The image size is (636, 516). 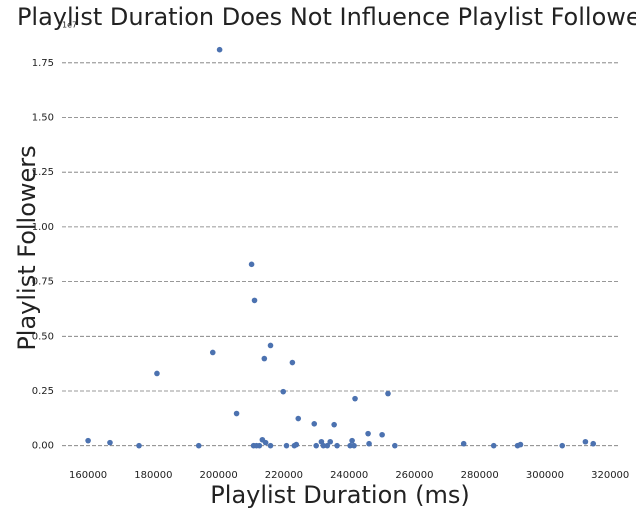 I want to click on x-tick-label: 220000, so click(x=284, y=475).